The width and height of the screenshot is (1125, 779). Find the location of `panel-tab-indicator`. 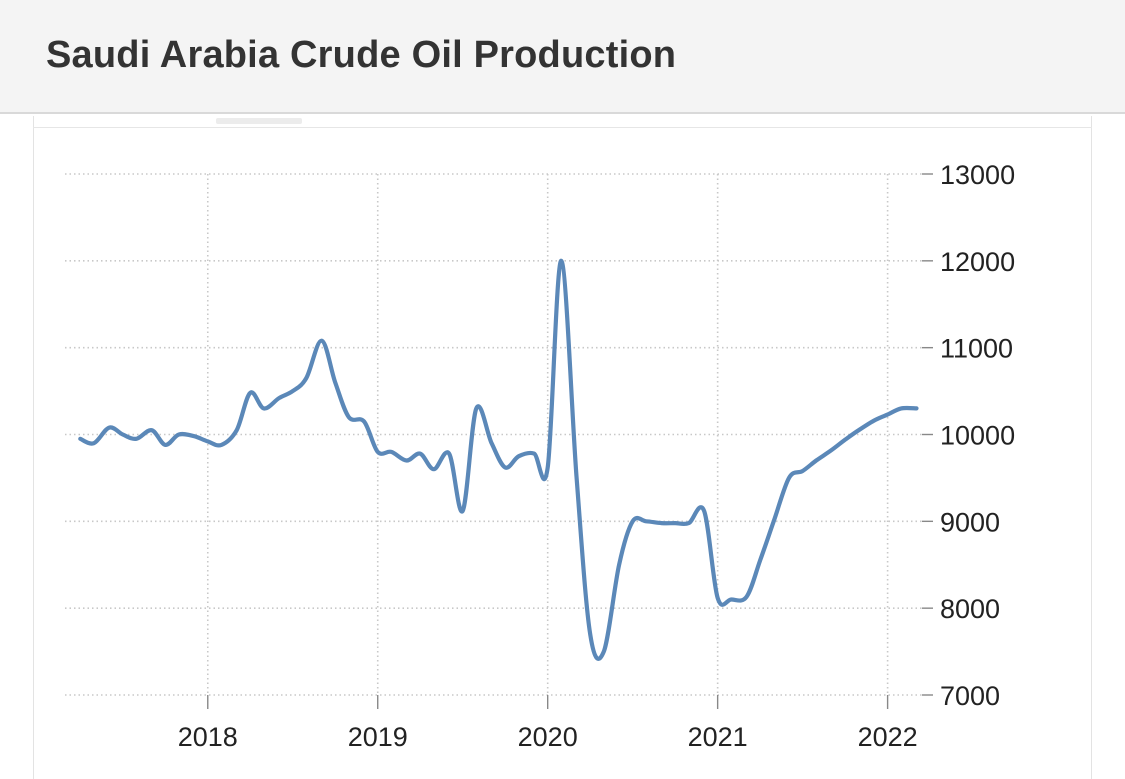

panel-tab-indicator is located at coordinates (259, 121).